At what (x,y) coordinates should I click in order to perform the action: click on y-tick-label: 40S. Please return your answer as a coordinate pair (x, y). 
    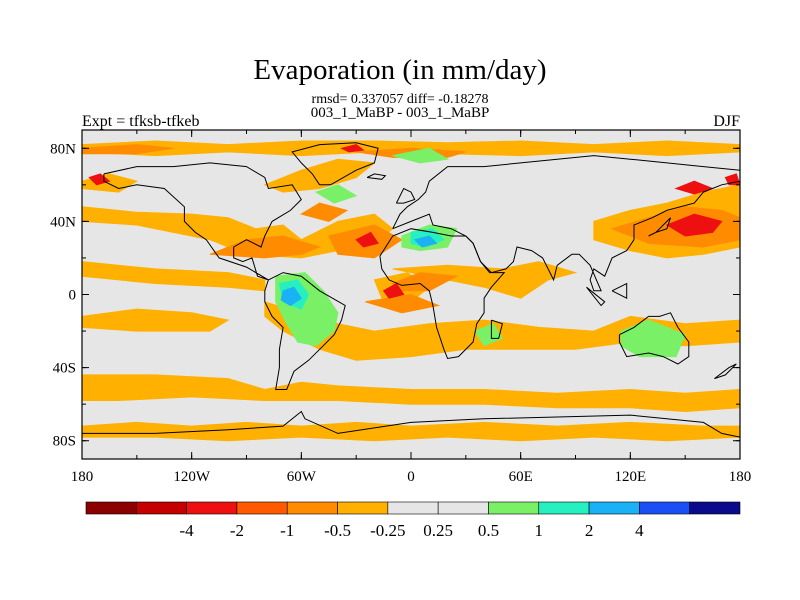
    Looking at the image, I should click on (64, 369).